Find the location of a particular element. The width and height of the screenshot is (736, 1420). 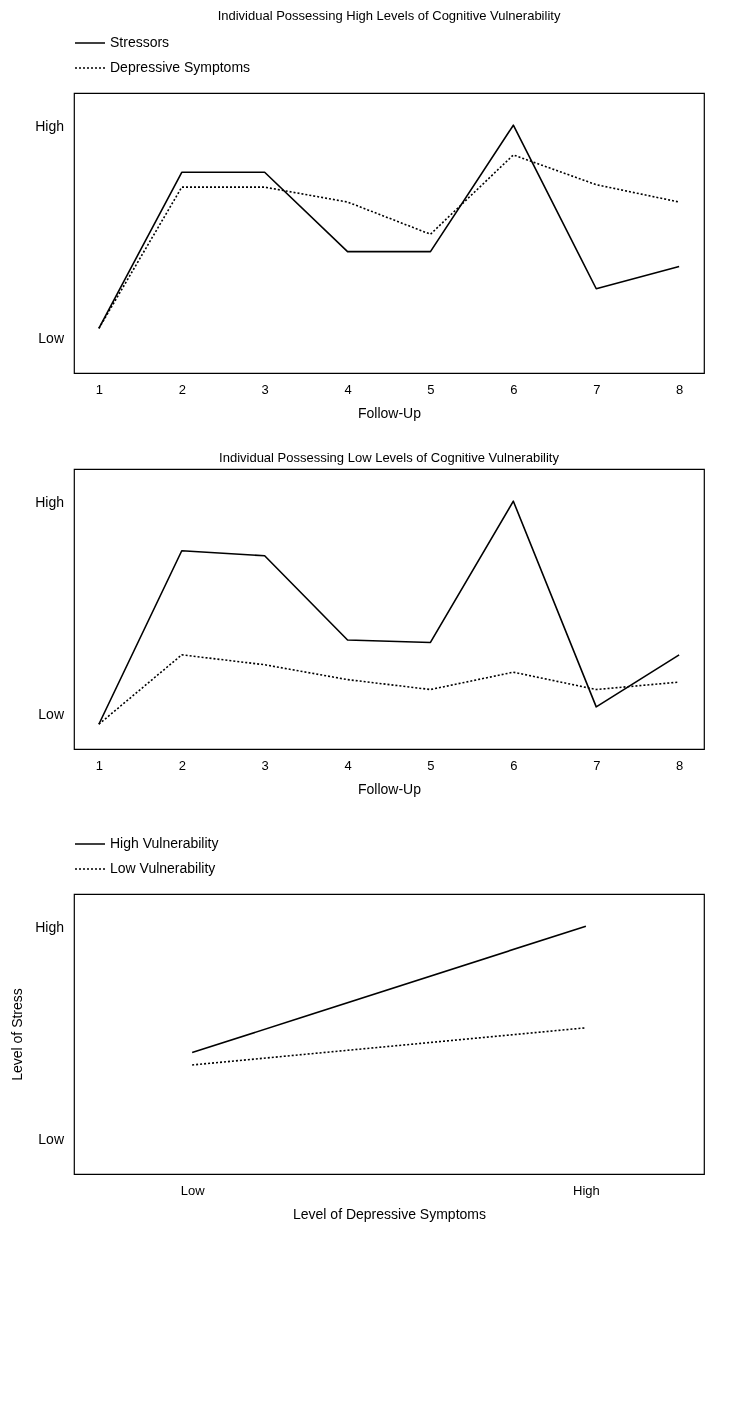

legend-label: Stressors is located at coordinates (140, 42).